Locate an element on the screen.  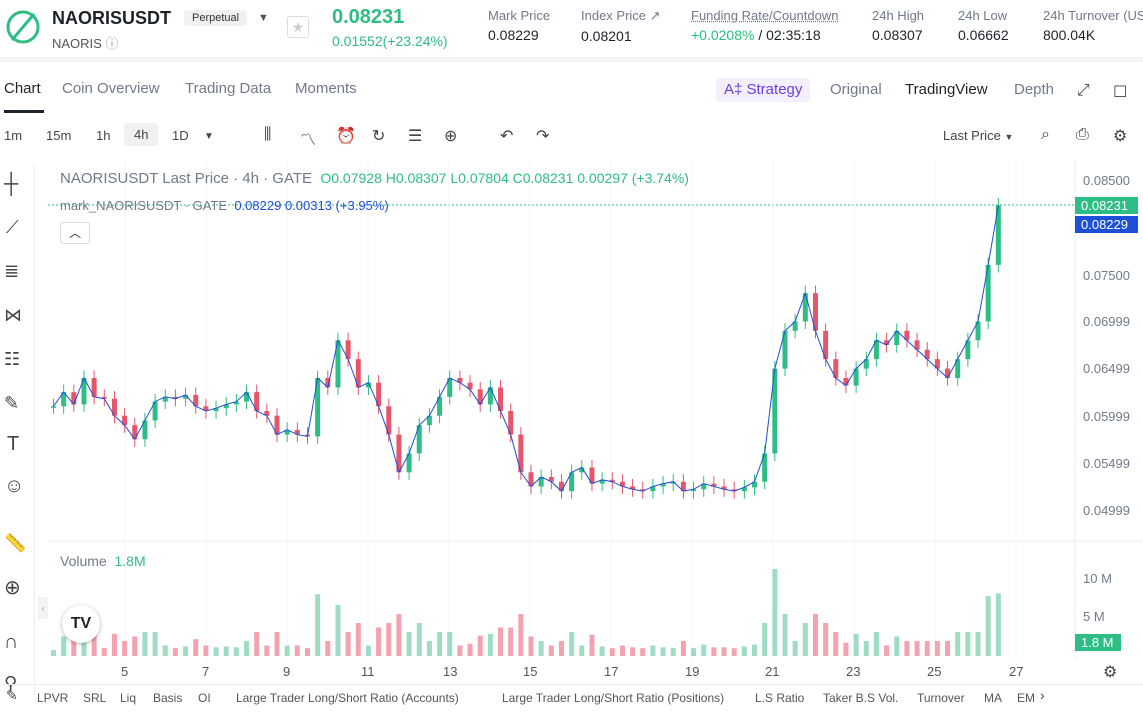
tab-moments: Moments is located at coordinates (326, 88).